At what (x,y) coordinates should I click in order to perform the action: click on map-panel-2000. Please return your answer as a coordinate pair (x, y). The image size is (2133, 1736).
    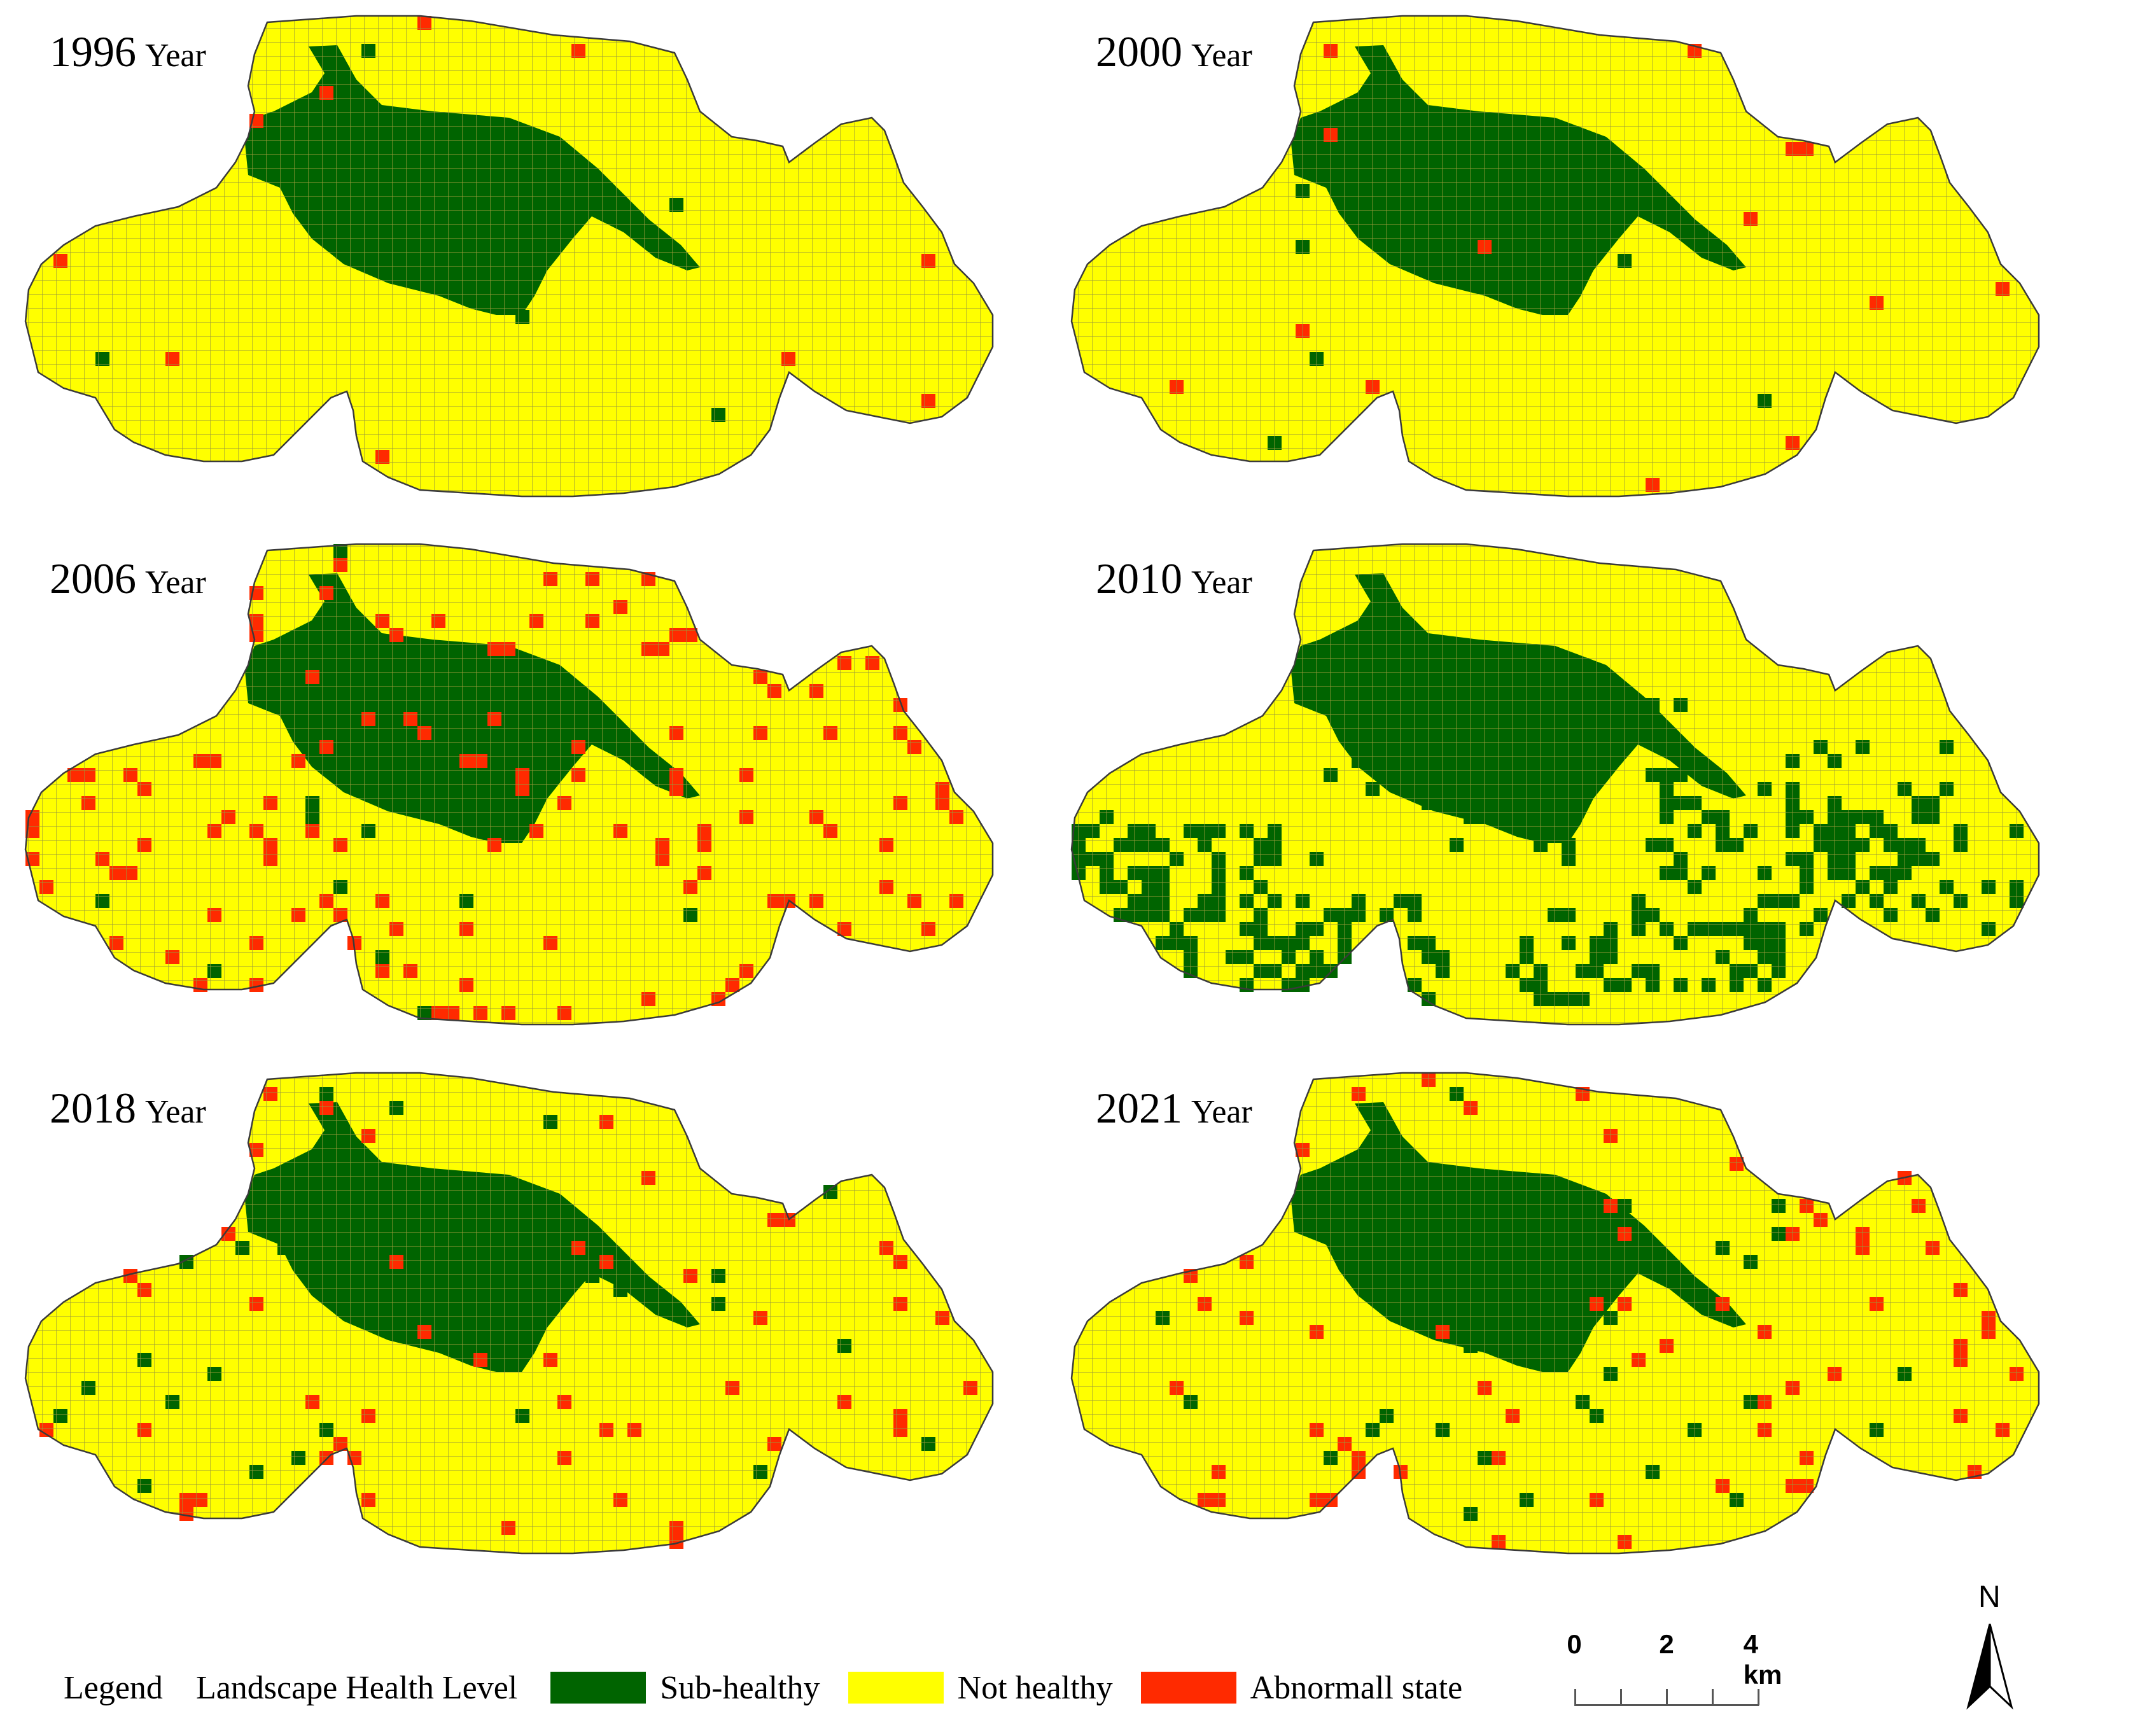
    Looking at the image, I should click on (1555, 256).